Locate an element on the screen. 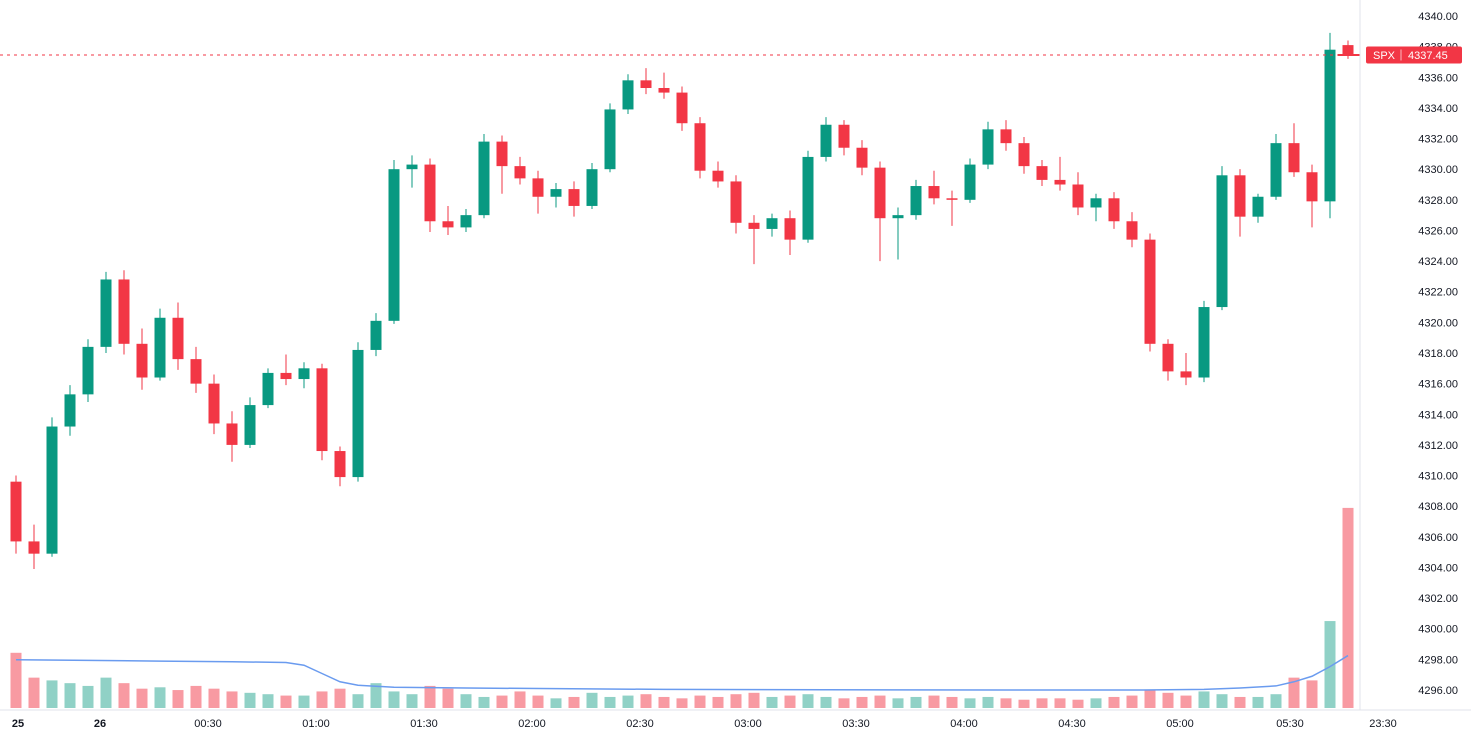 Image resolution: width=1471 pixels, height=740 pixels. price-tick-label: 4310.00 is located at coordinates (1438, 477).